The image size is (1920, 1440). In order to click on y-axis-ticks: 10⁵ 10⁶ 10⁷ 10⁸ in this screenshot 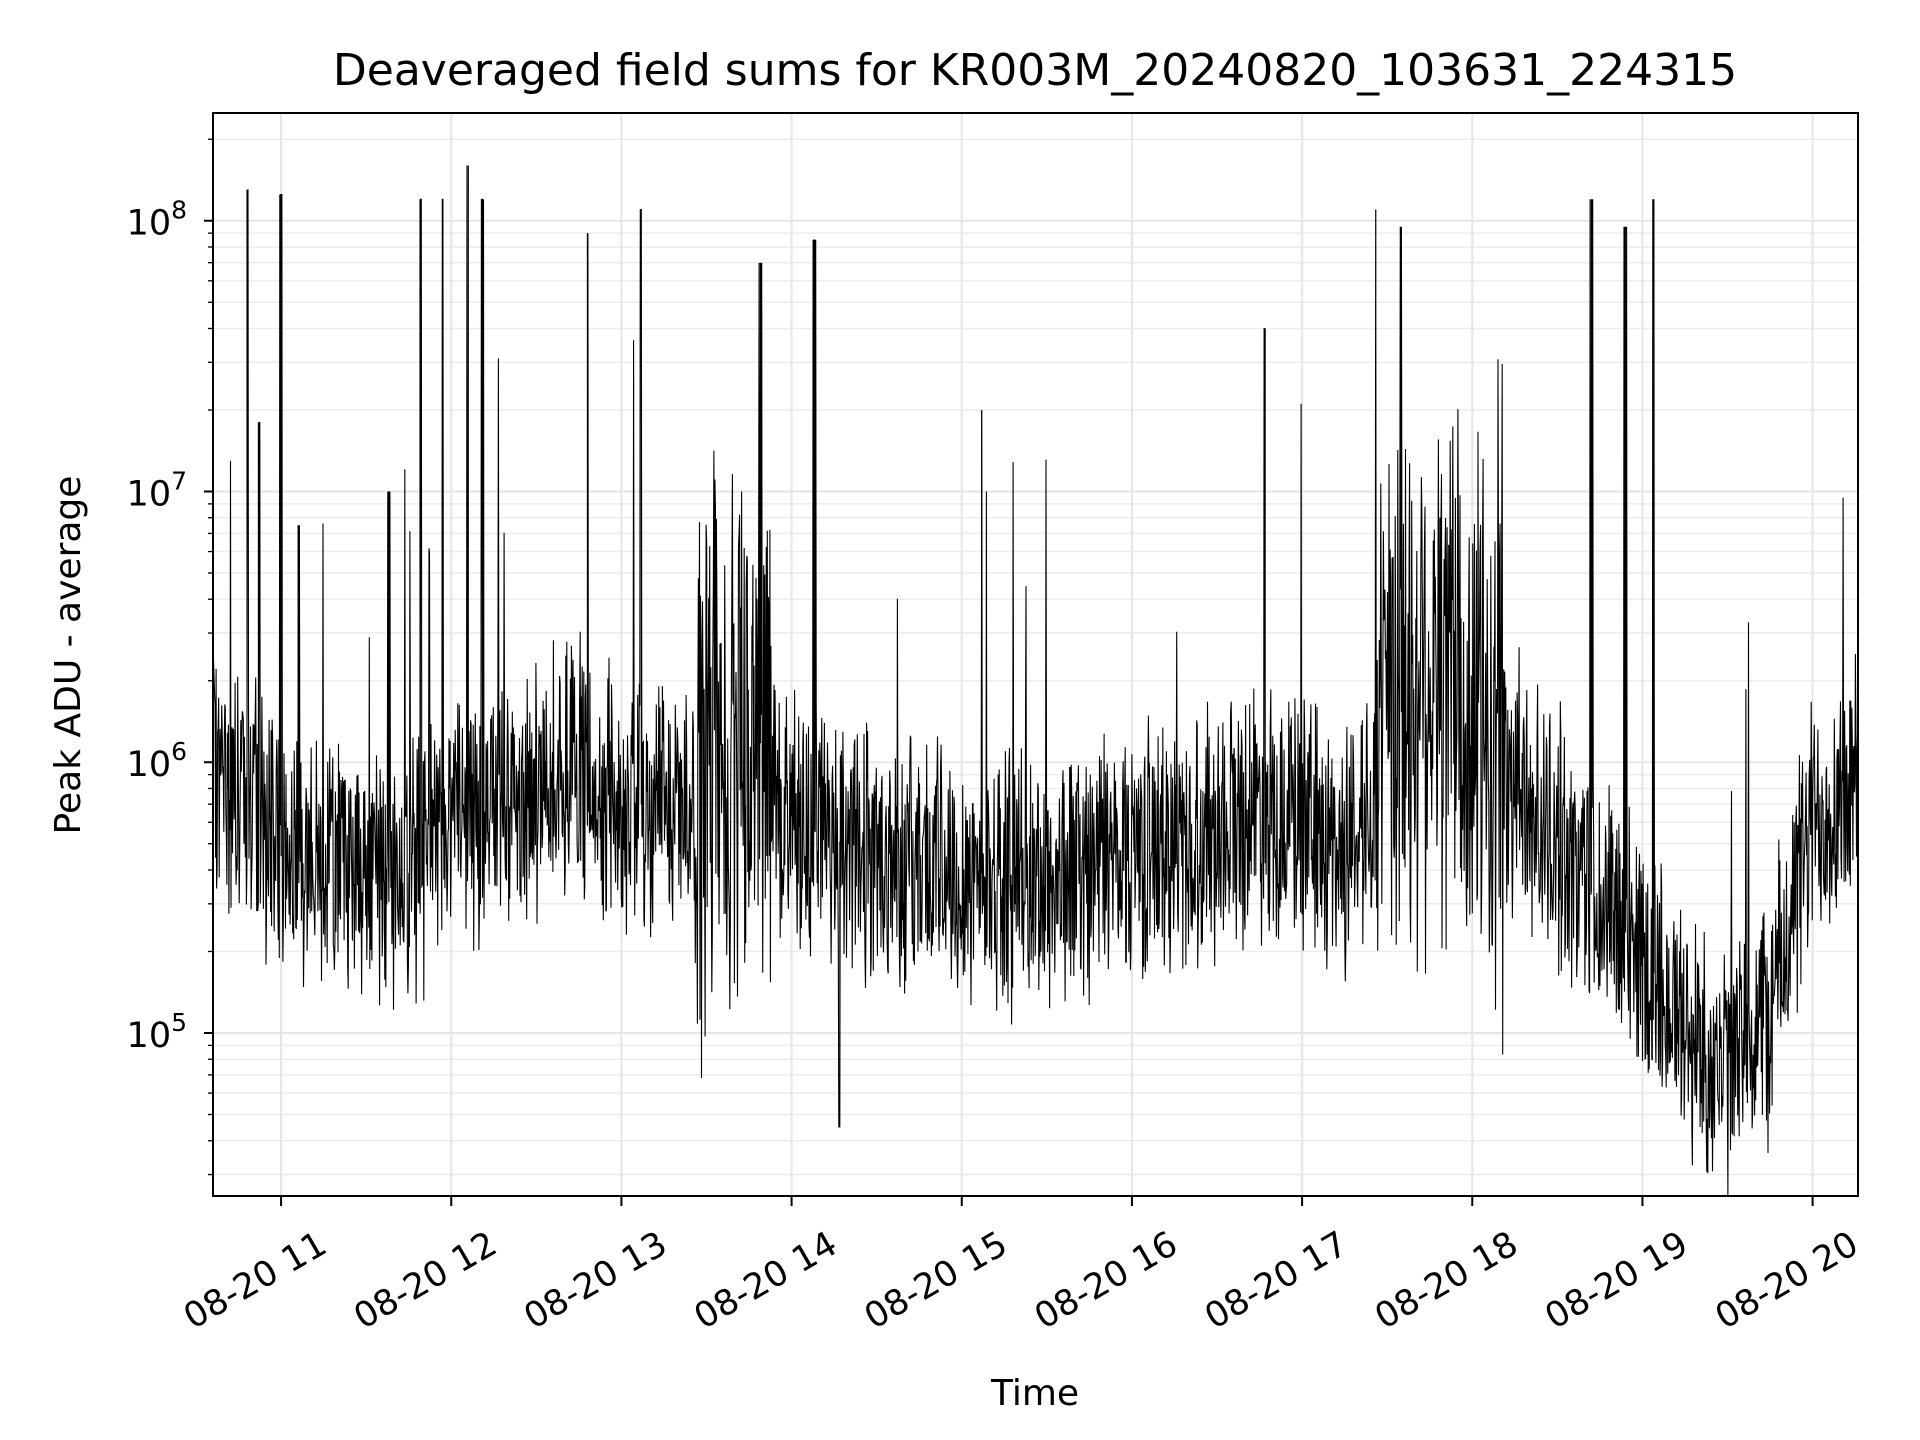, I will do `click(170, 657)`.